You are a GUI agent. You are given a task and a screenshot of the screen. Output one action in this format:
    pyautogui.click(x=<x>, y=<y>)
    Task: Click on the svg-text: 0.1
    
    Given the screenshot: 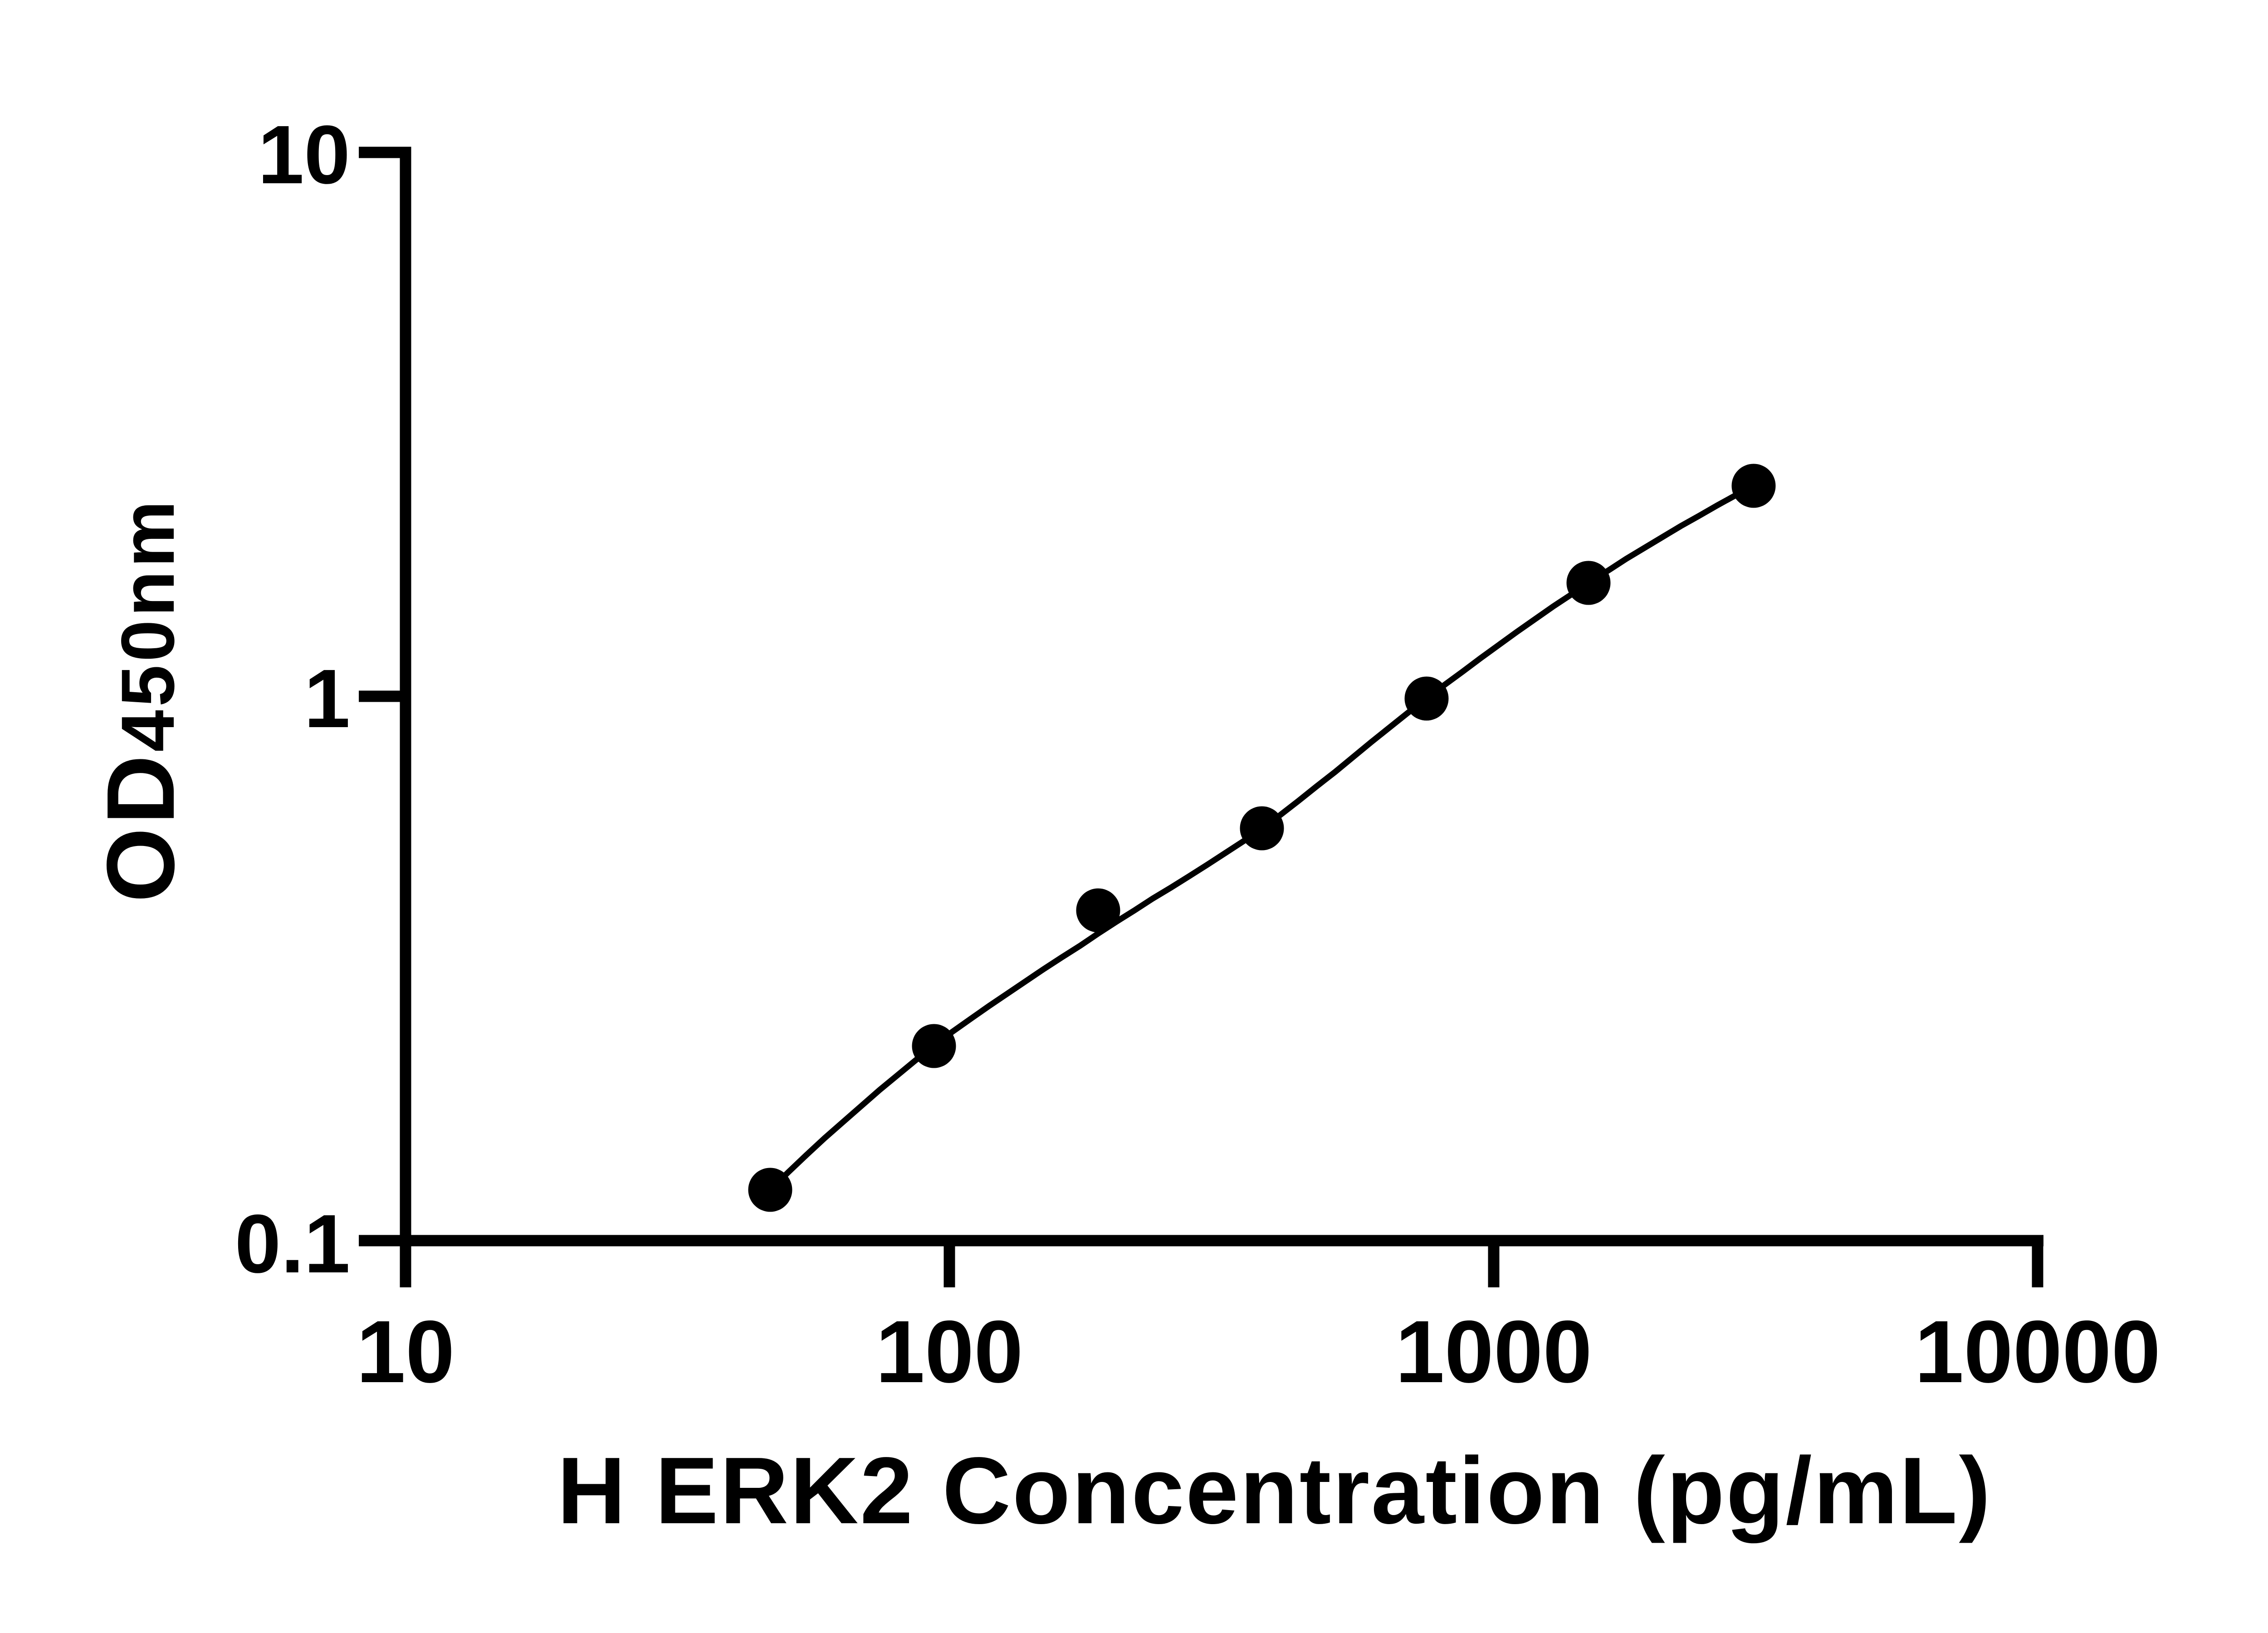 What is the action you would take?
    pyautogui.click(x=292, y=1243)
    